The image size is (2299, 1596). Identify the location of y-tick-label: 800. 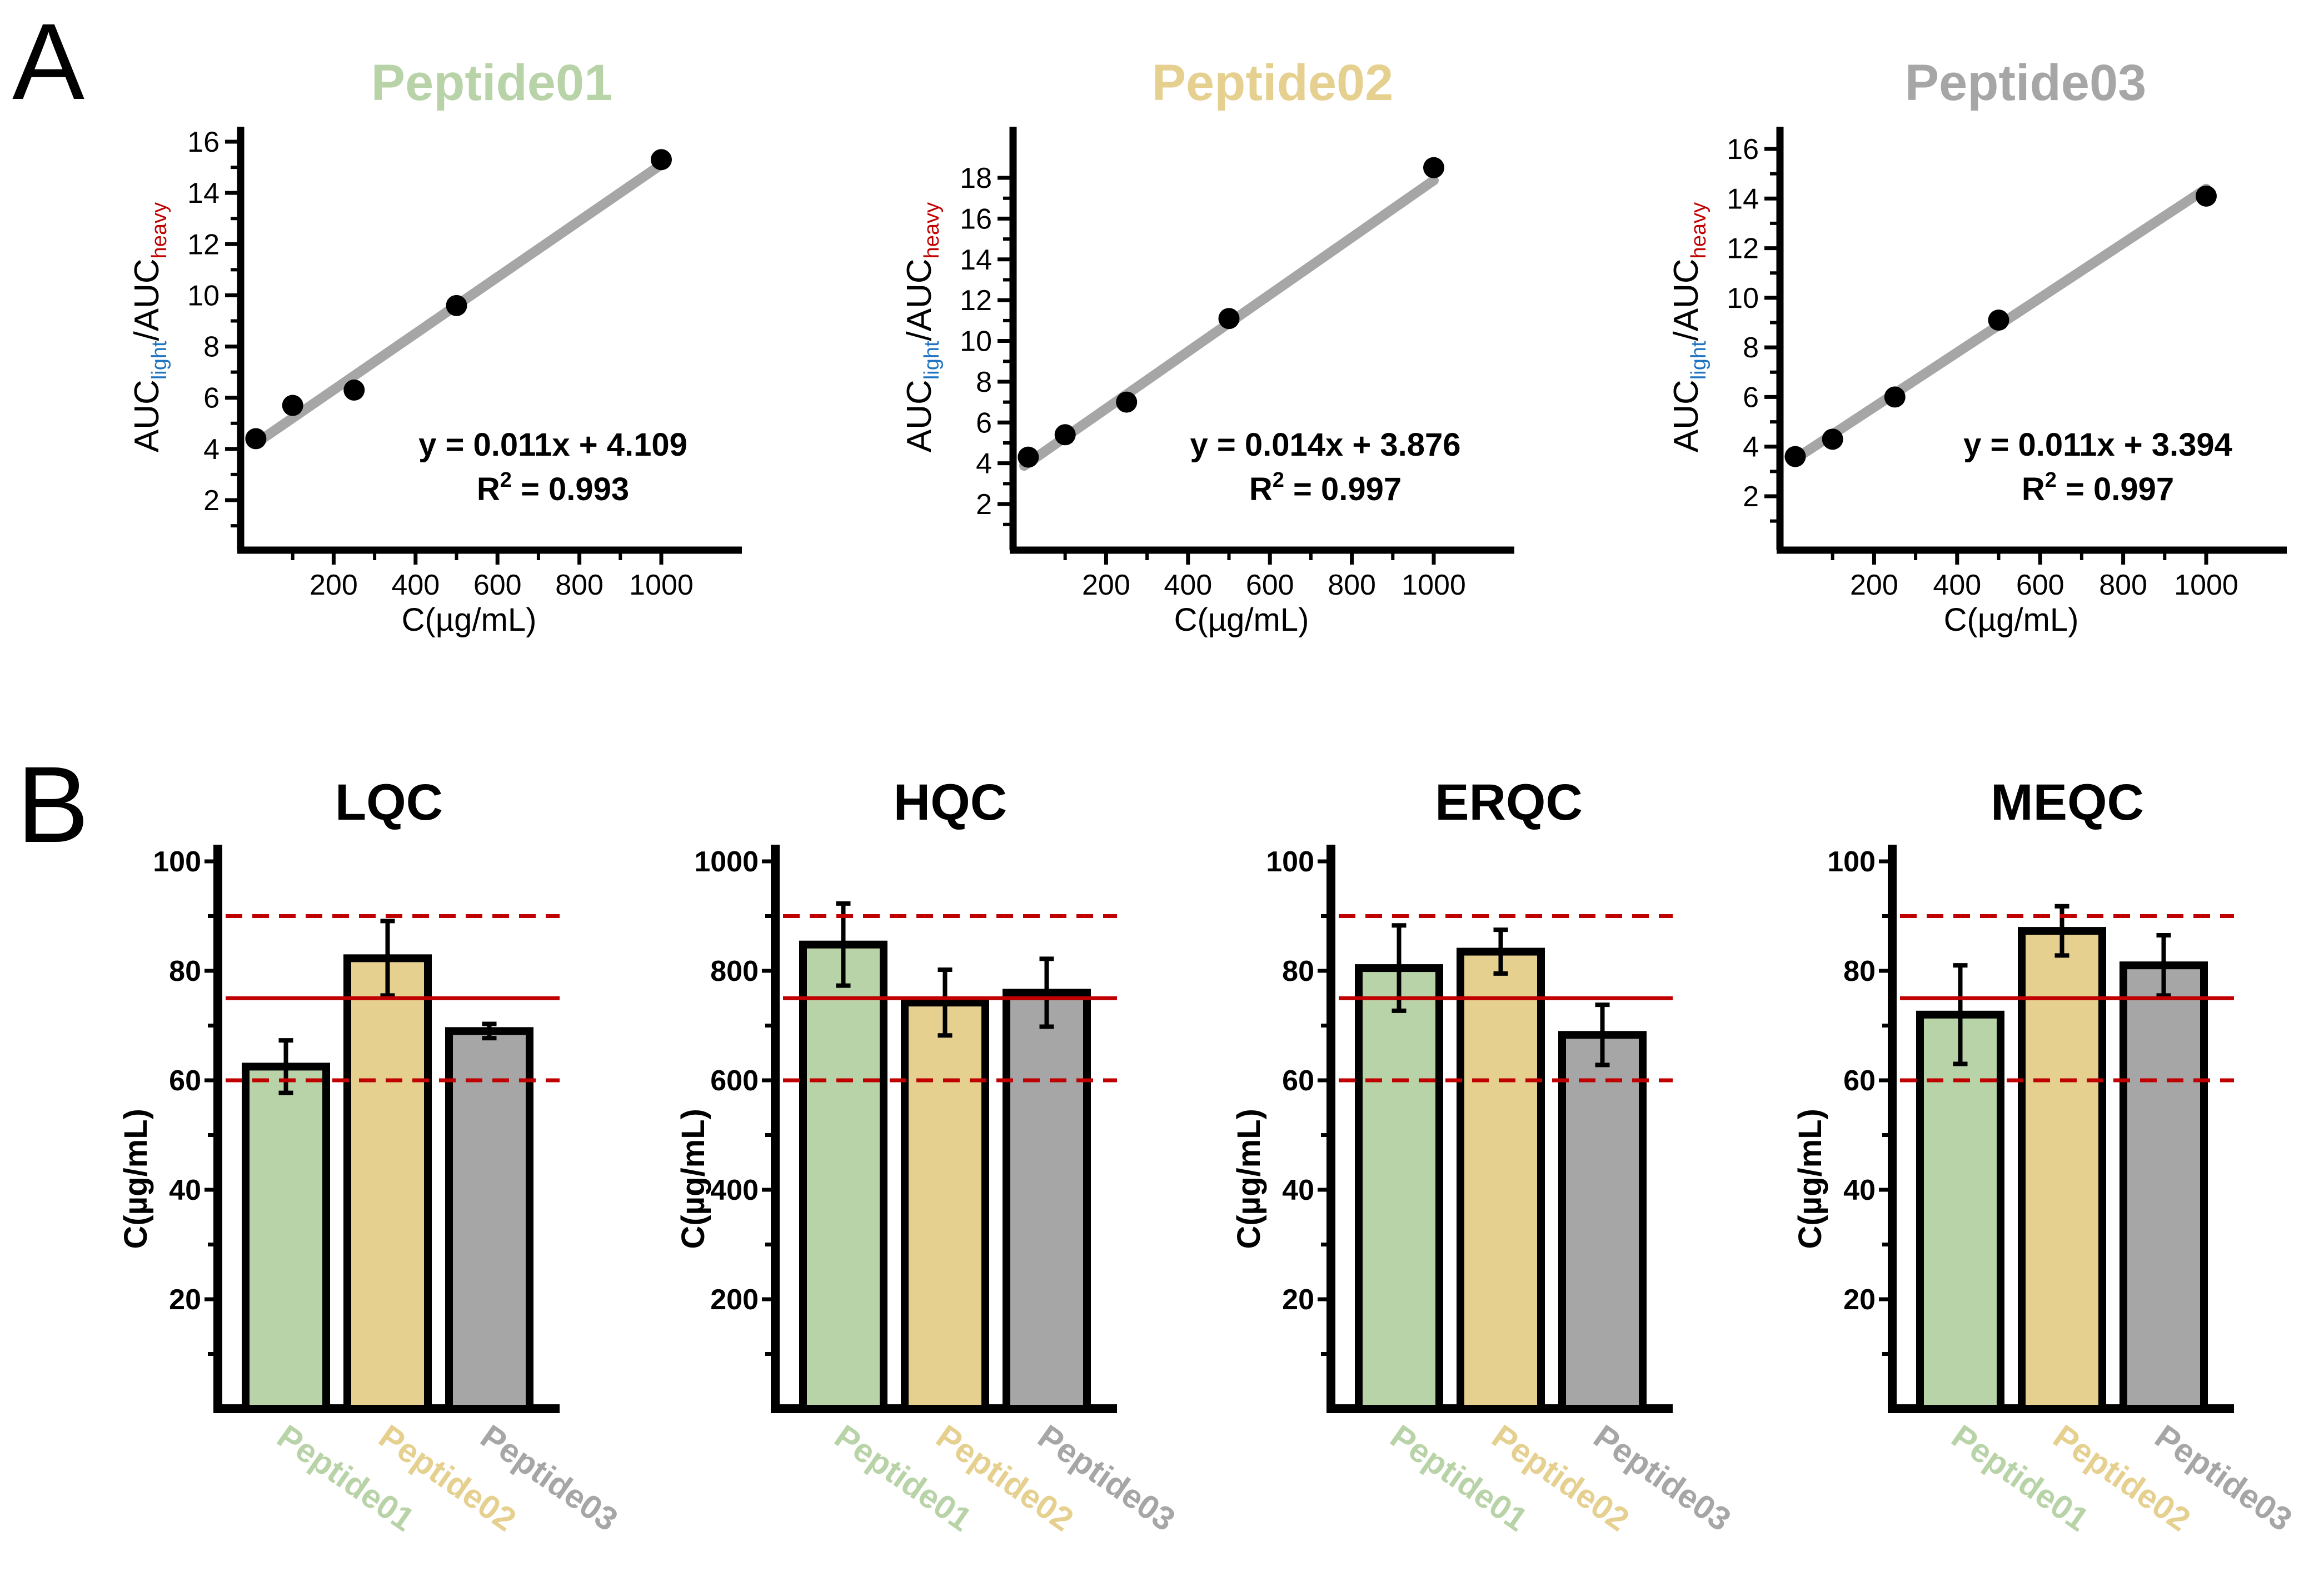
(735, 971).